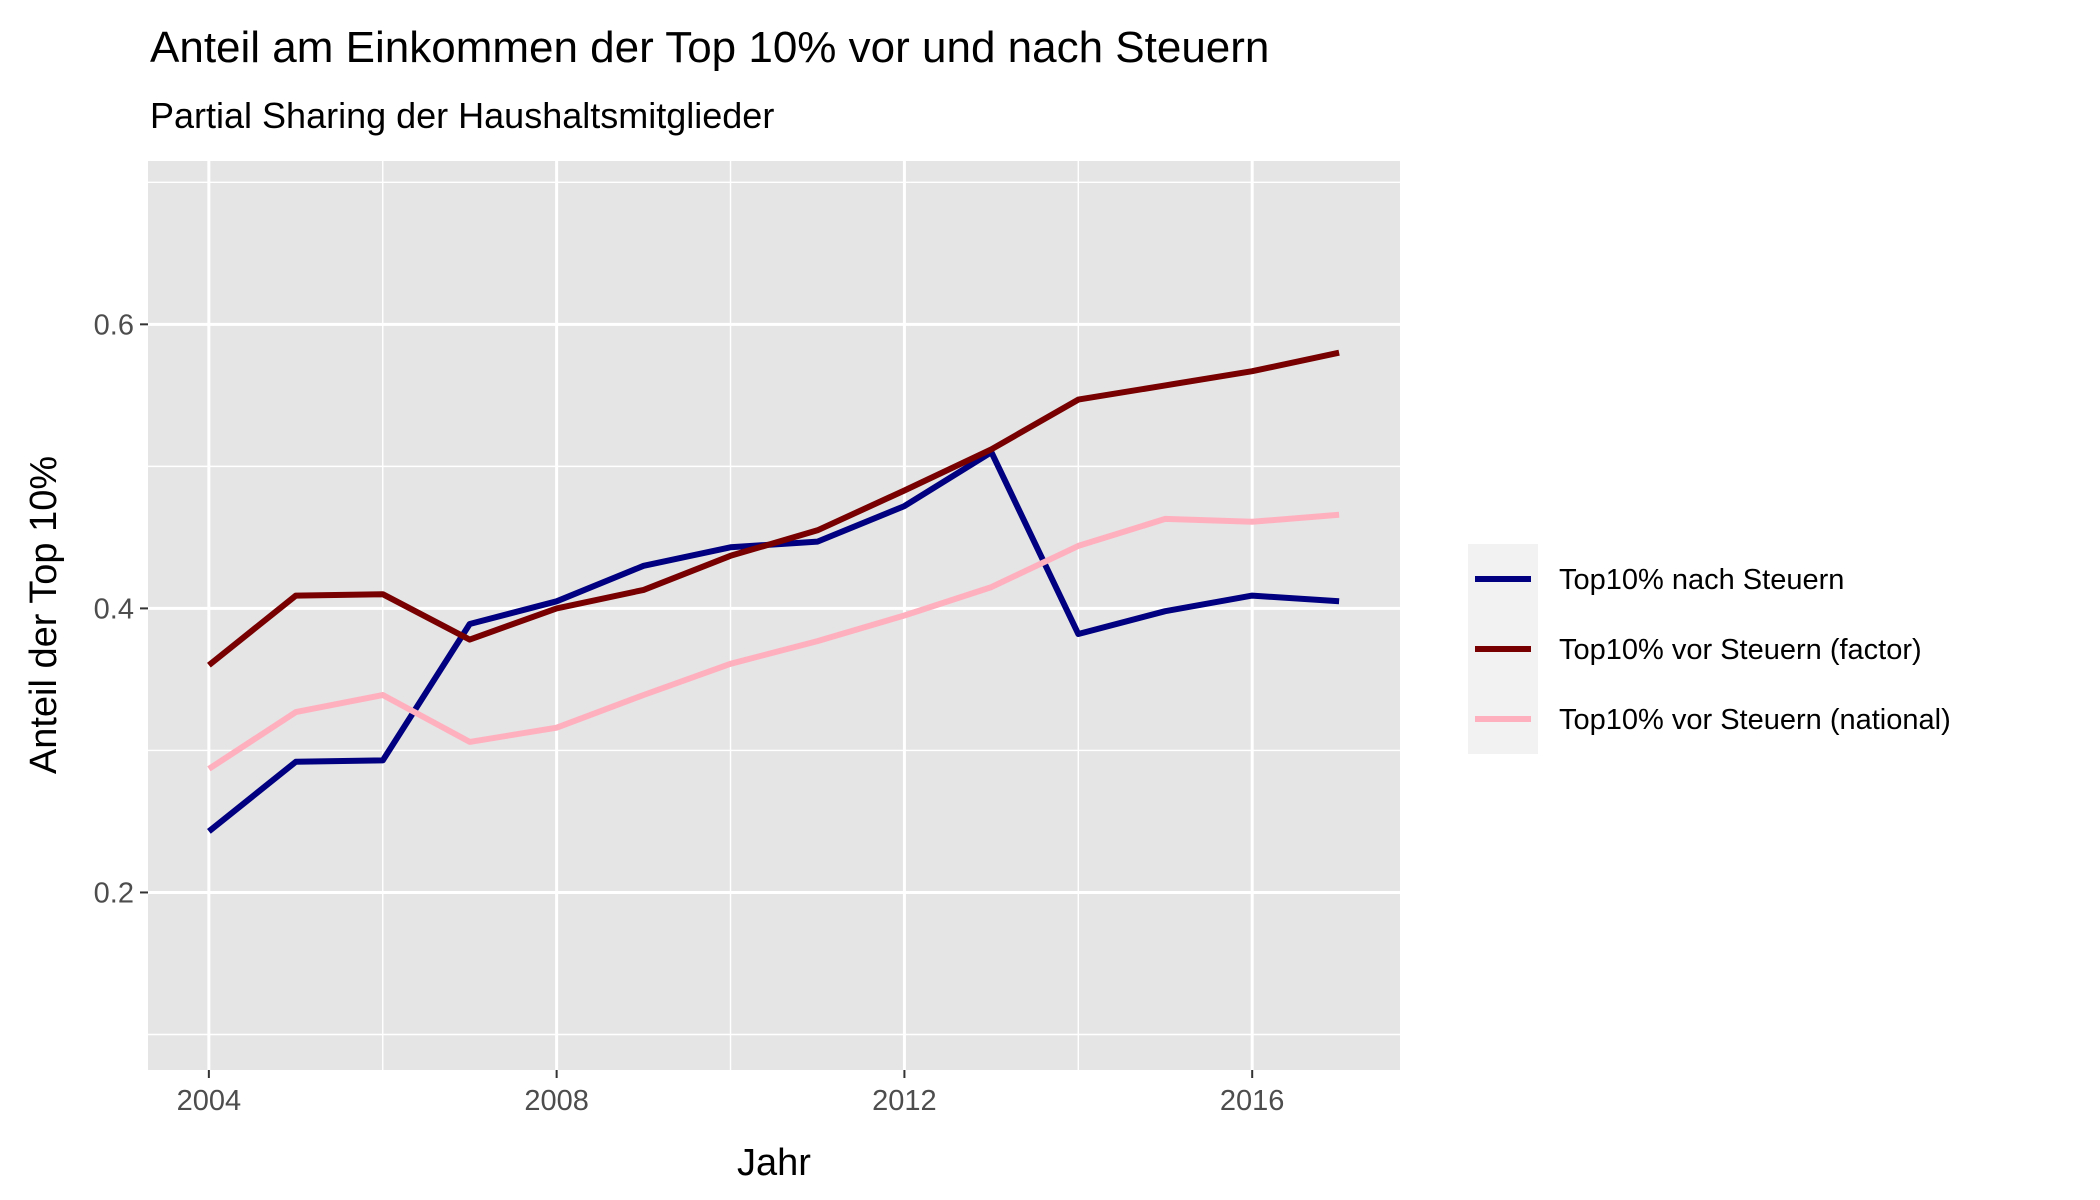  What do you see at coordinates (1755, 720) in the screenshot?
I see `legend-label: Top10% vor Steuern (national)` at bounding box center [1755, 720].